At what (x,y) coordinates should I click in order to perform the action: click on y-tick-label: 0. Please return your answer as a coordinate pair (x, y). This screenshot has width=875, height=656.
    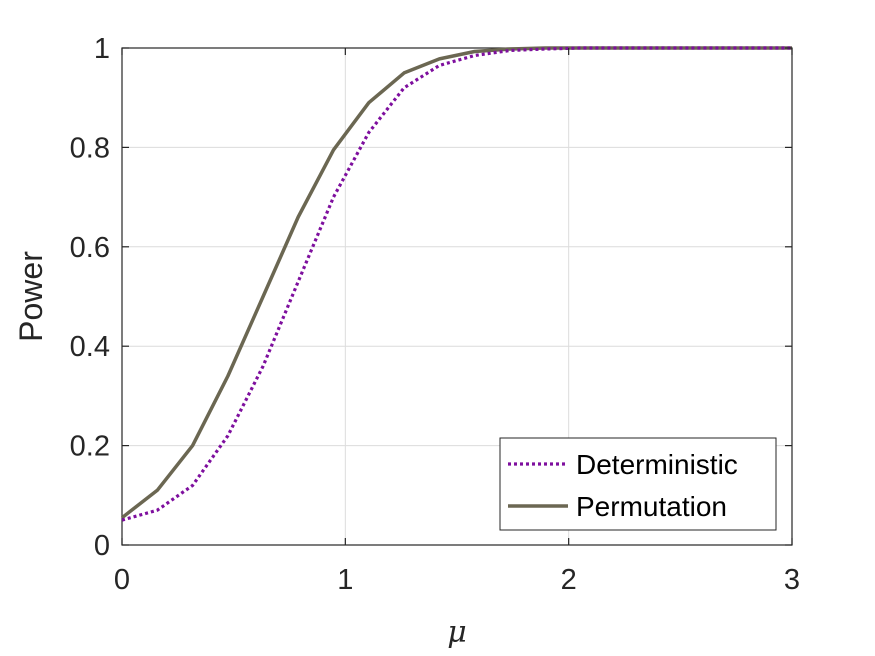
    Looking at the image, I should click on (102, 546).